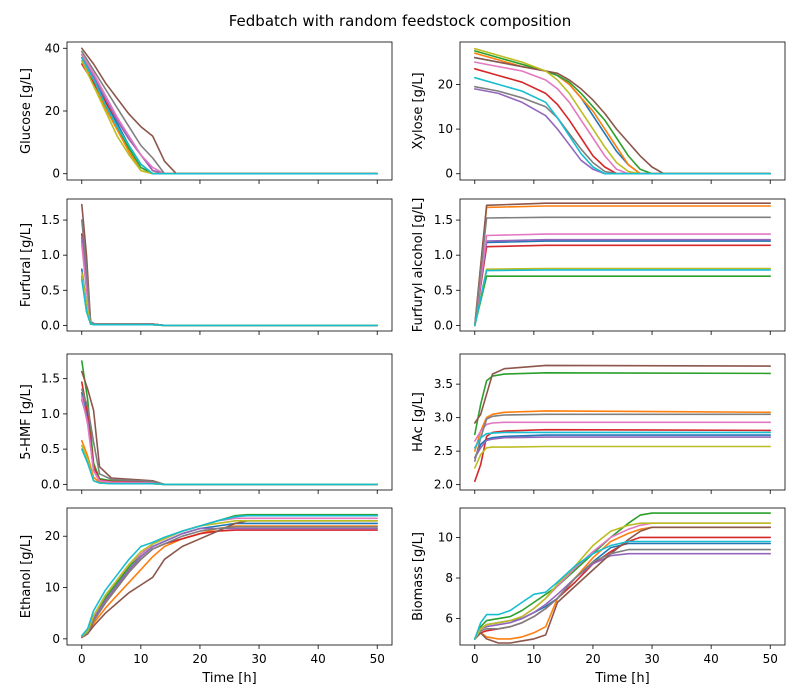 This screenshot has height=700, width=800. Describe the element at coordinates (475, 659) in the screenshot. I see `x-tick-label: 0` at that location.